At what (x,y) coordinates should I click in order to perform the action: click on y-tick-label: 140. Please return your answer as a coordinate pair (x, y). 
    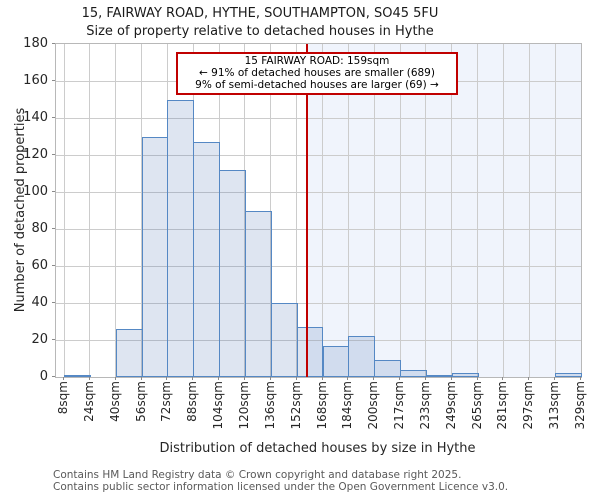
    Looking at the image, I should click on (35, 117).